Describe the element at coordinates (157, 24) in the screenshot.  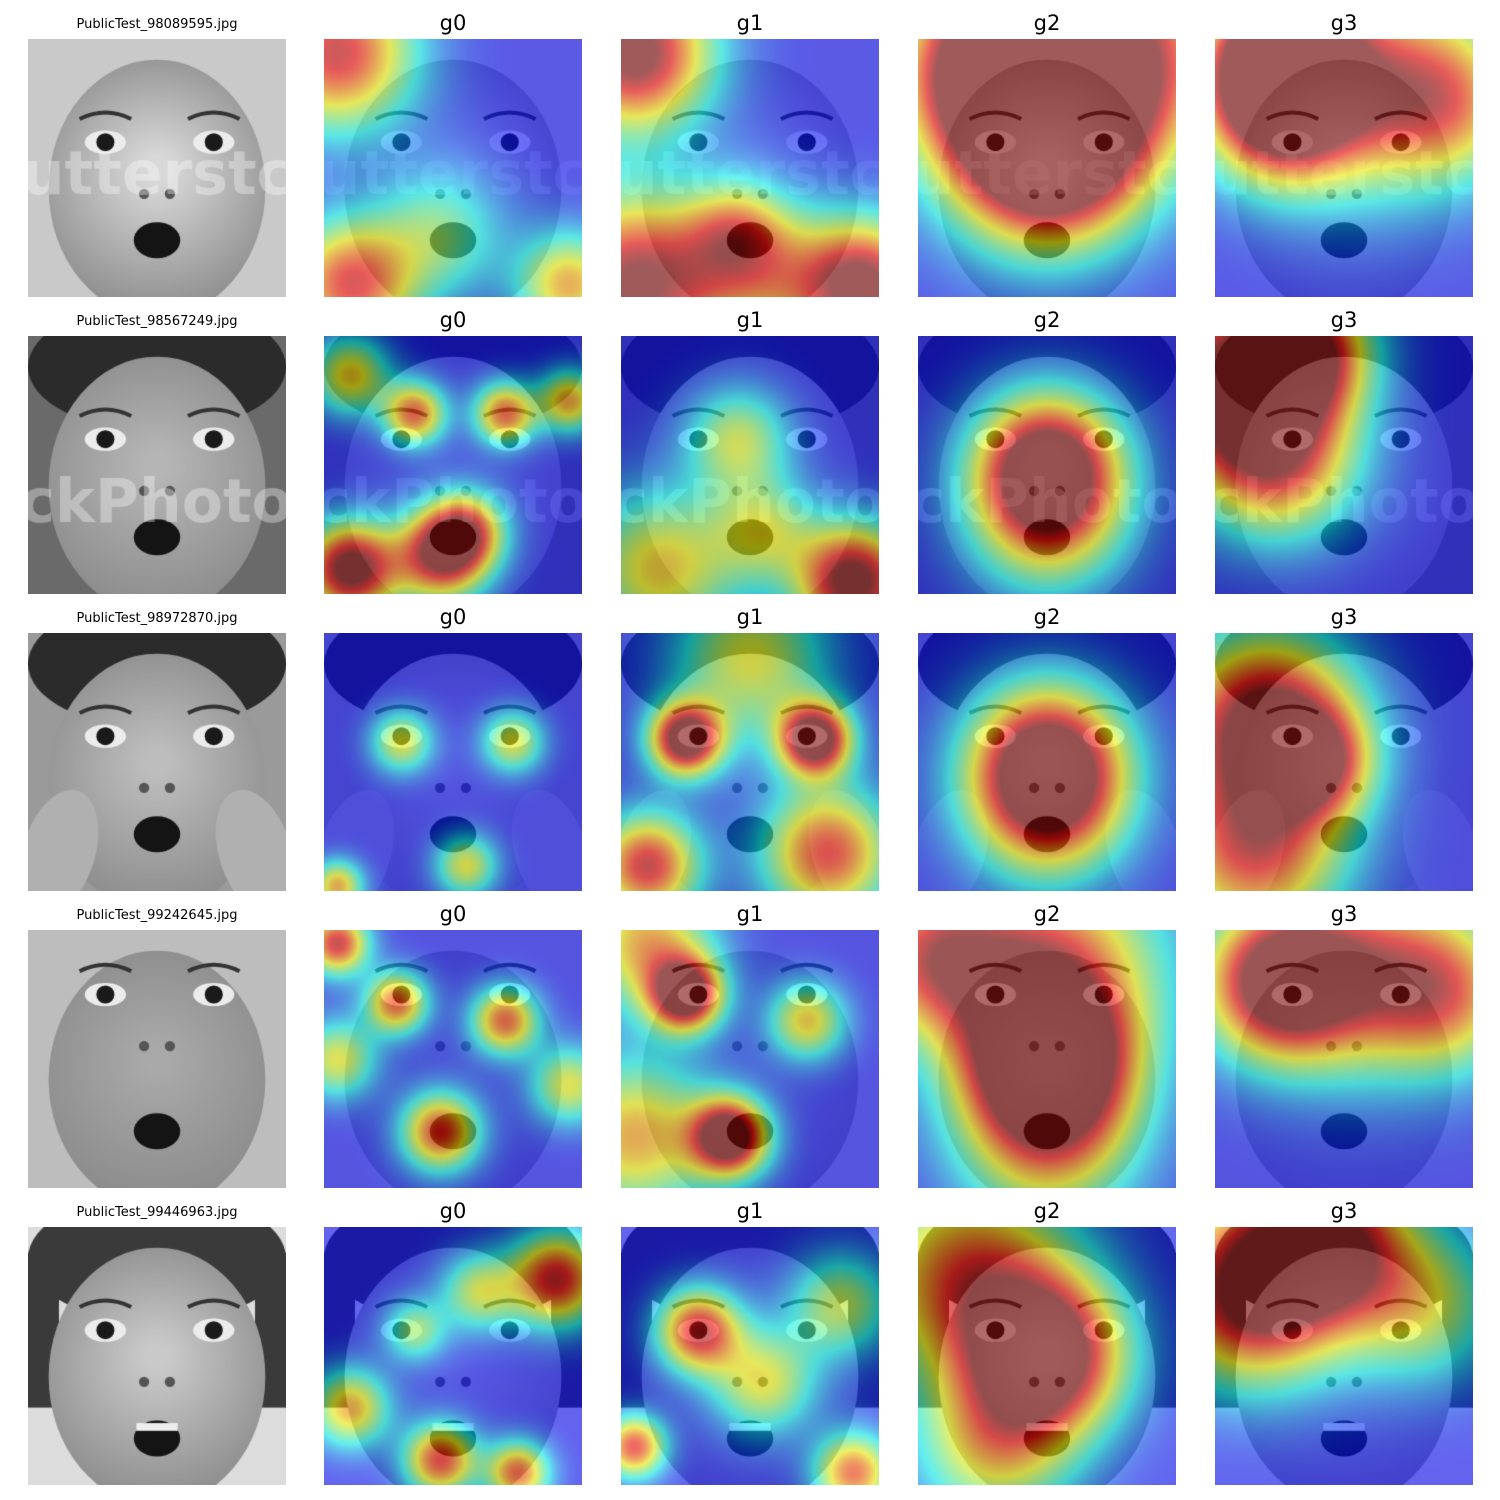
I see `image-filename: PublicTest_98089595.jpg` at that location.